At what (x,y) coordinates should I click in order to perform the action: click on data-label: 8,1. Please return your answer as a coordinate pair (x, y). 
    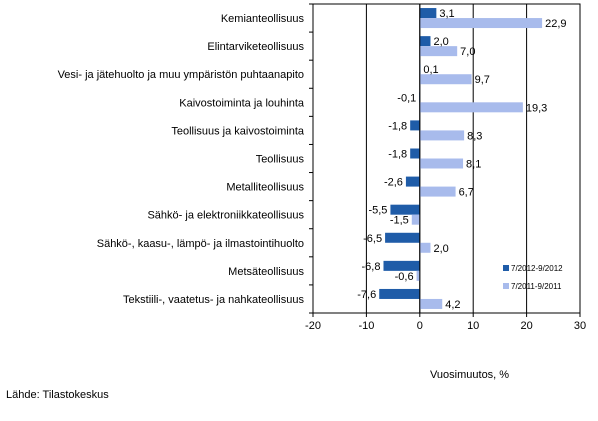
    Looking at the image, I should click on (473, 165).